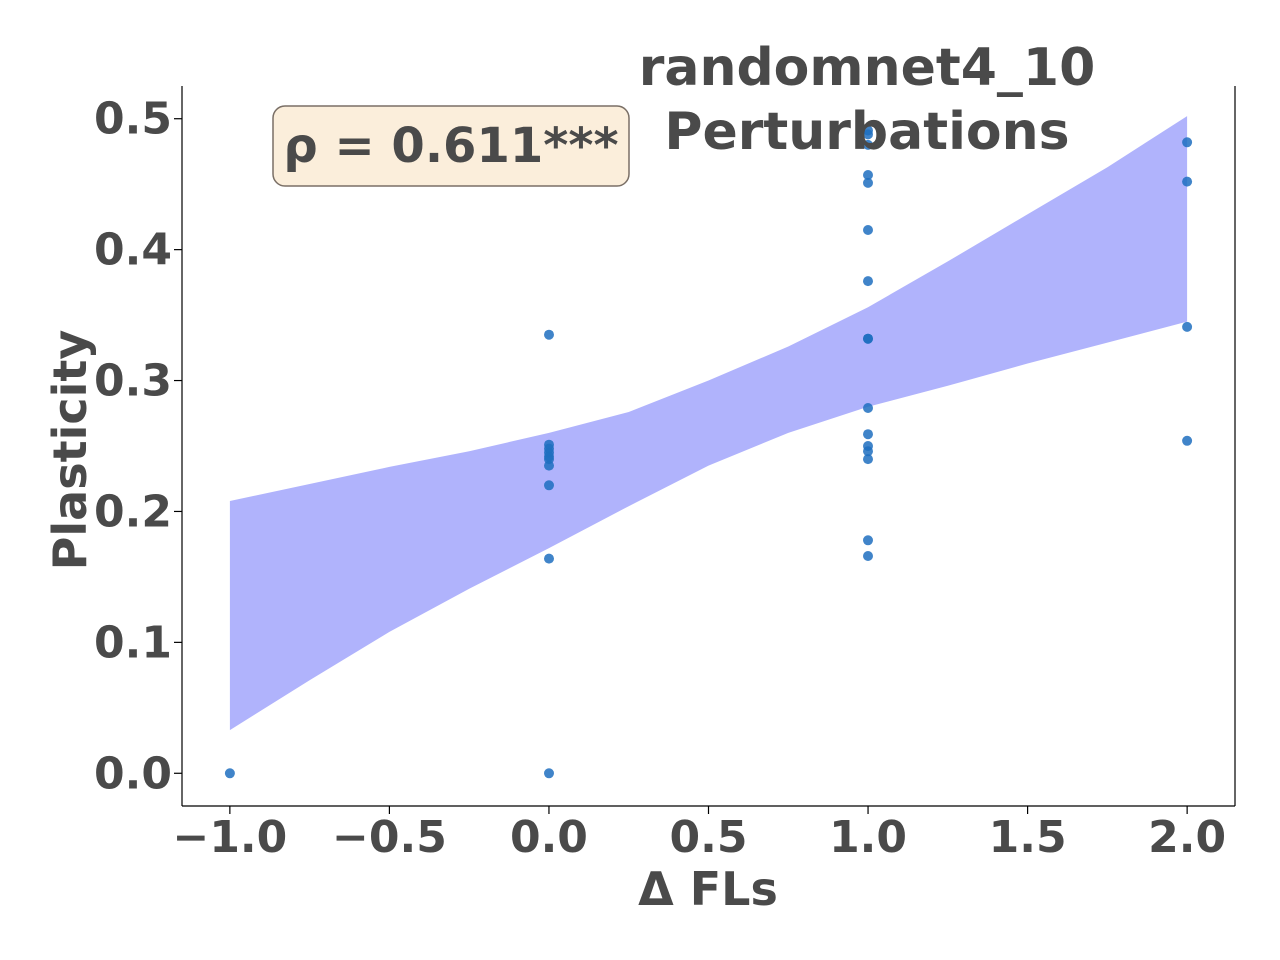  I want to click on x-tick-label-5: 1.5, so click(1028, 837).